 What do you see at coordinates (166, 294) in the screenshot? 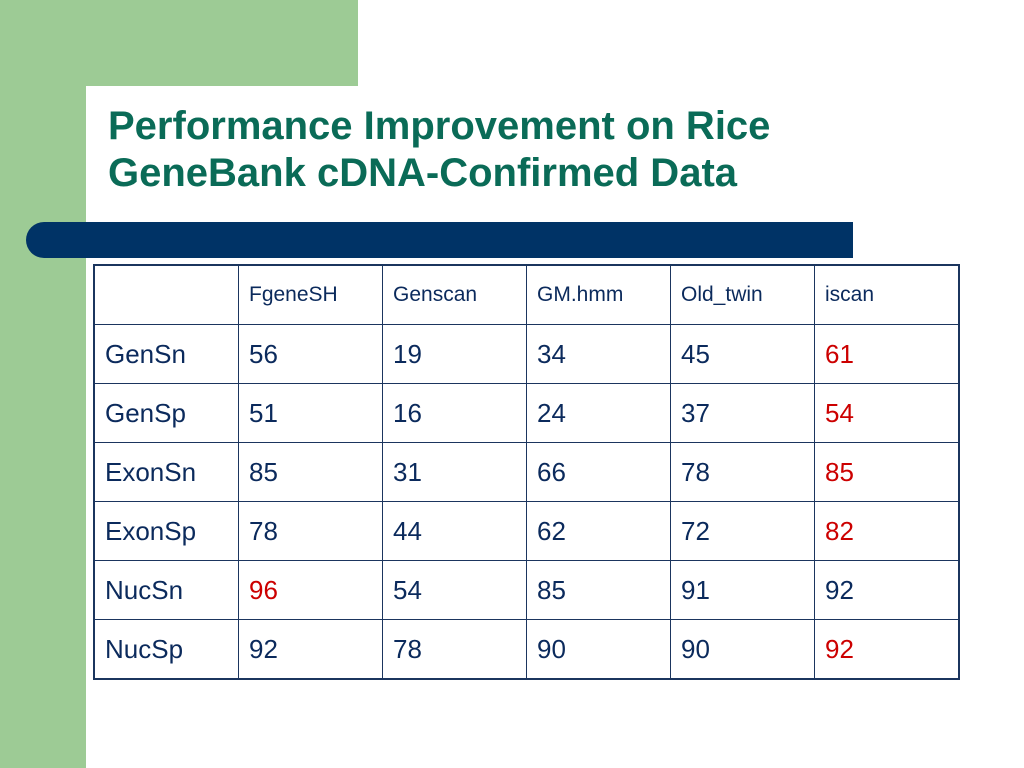
I see `header-cell-blank` at bounding box center [166, 294].